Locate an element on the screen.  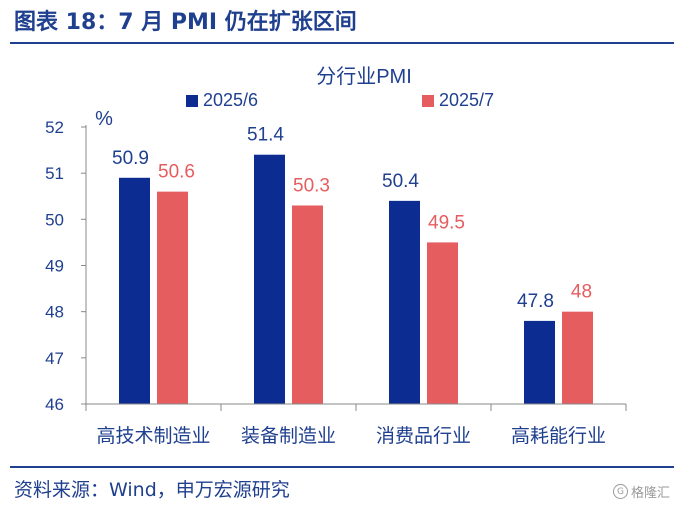
x-category-label: 高技术制造业 is located at coordinates (153, 436).